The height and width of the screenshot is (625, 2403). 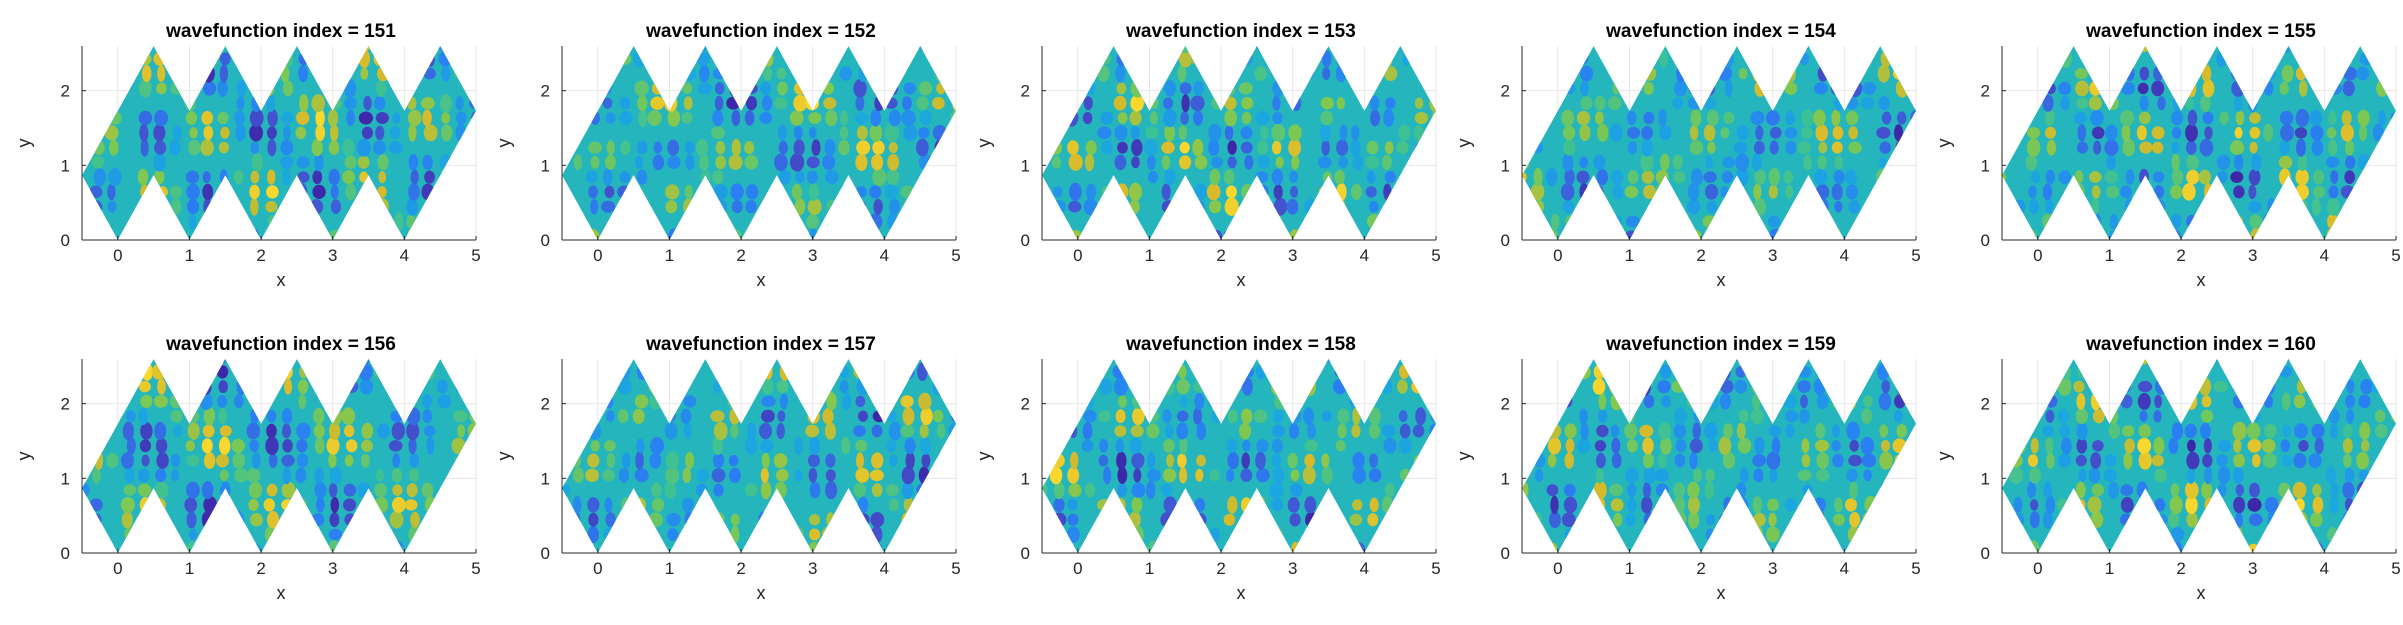 I want to click on x-tick-label: 4, so click(x=884, y=255).